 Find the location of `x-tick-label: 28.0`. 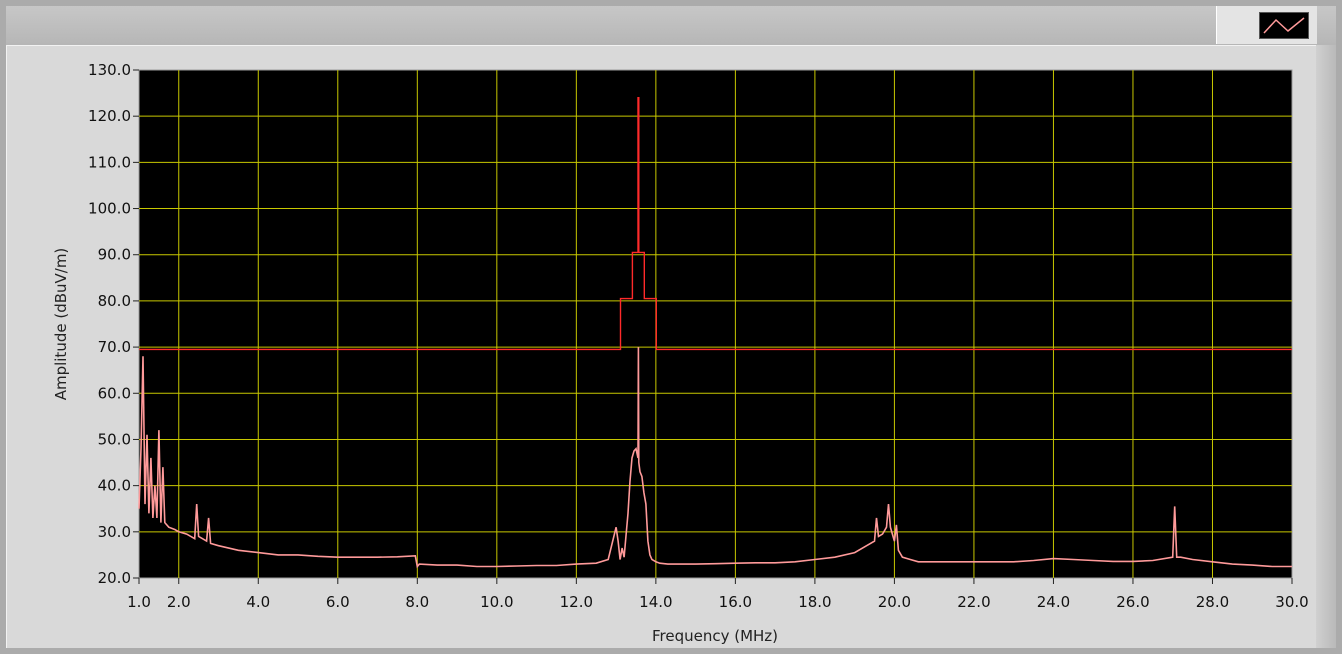

x-tick-label: 28.0 is located at coordinates (1212, 602).